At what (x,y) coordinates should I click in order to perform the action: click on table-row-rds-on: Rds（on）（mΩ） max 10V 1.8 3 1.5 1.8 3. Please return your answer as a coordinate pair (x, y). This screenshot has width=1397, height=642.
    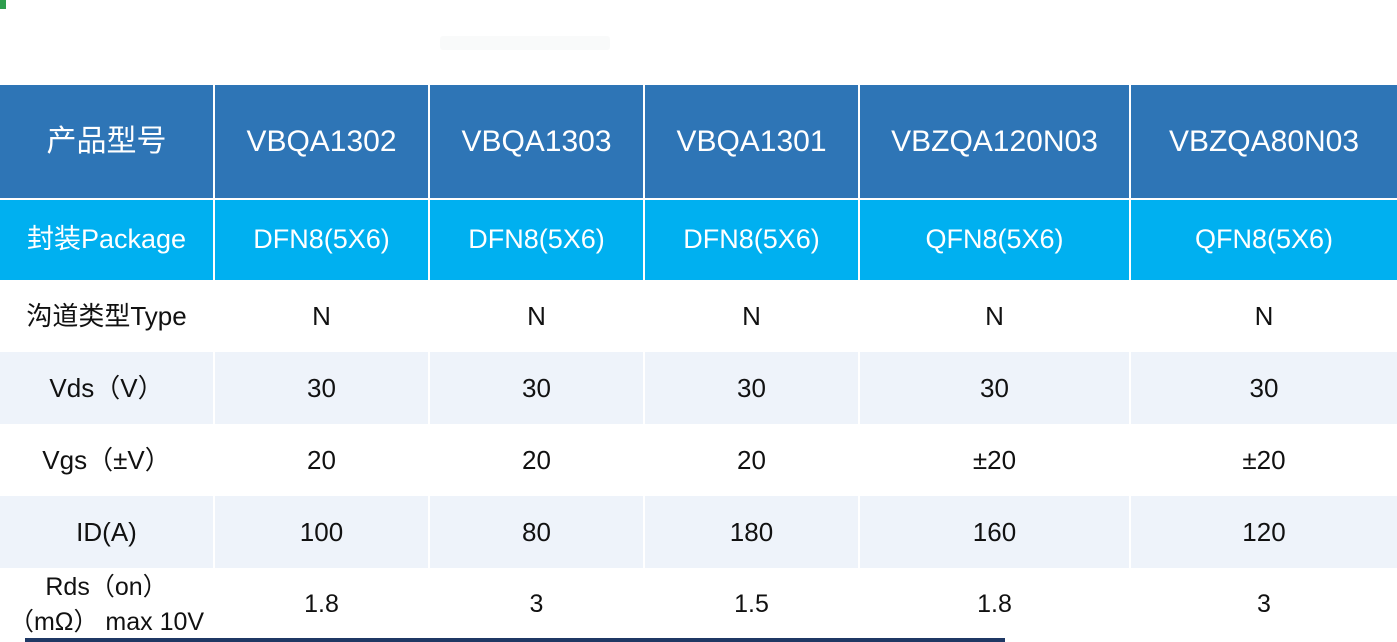
    Looking at the image, I should click on (698, 605).